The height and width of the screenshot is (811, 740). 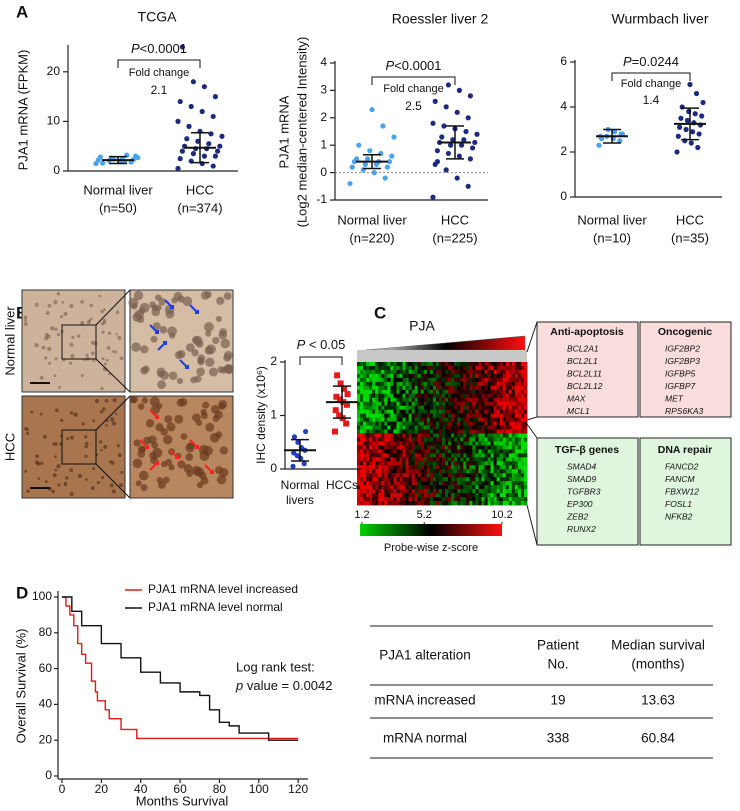 I want to click on x-tick-label: HCCs, so click(x=342, y=485).